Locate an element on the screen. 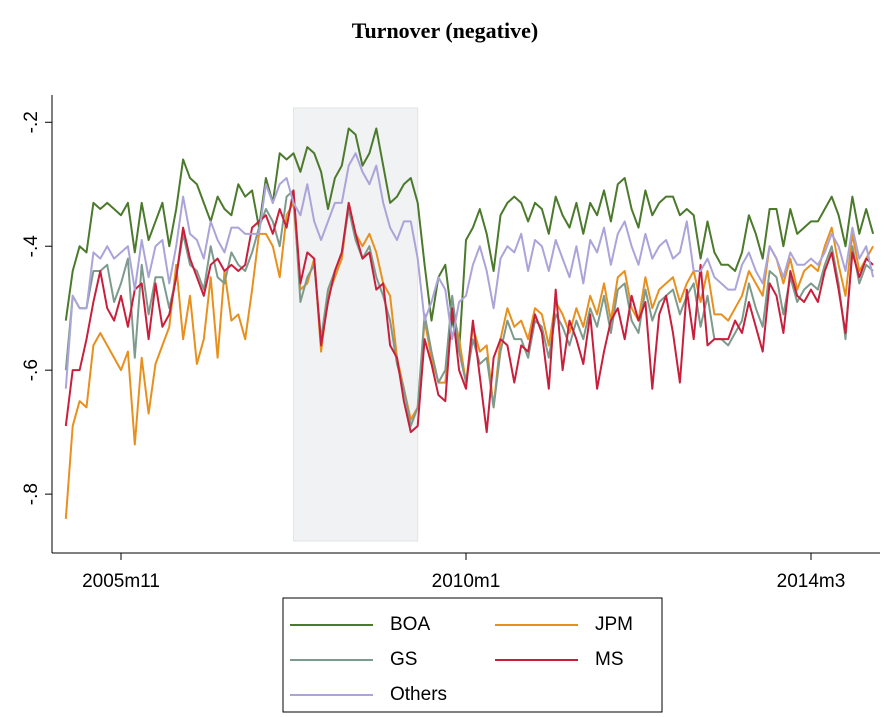 This screenshot has width=891, height=717. legend-label: GS is located at coordinates (403, 659).